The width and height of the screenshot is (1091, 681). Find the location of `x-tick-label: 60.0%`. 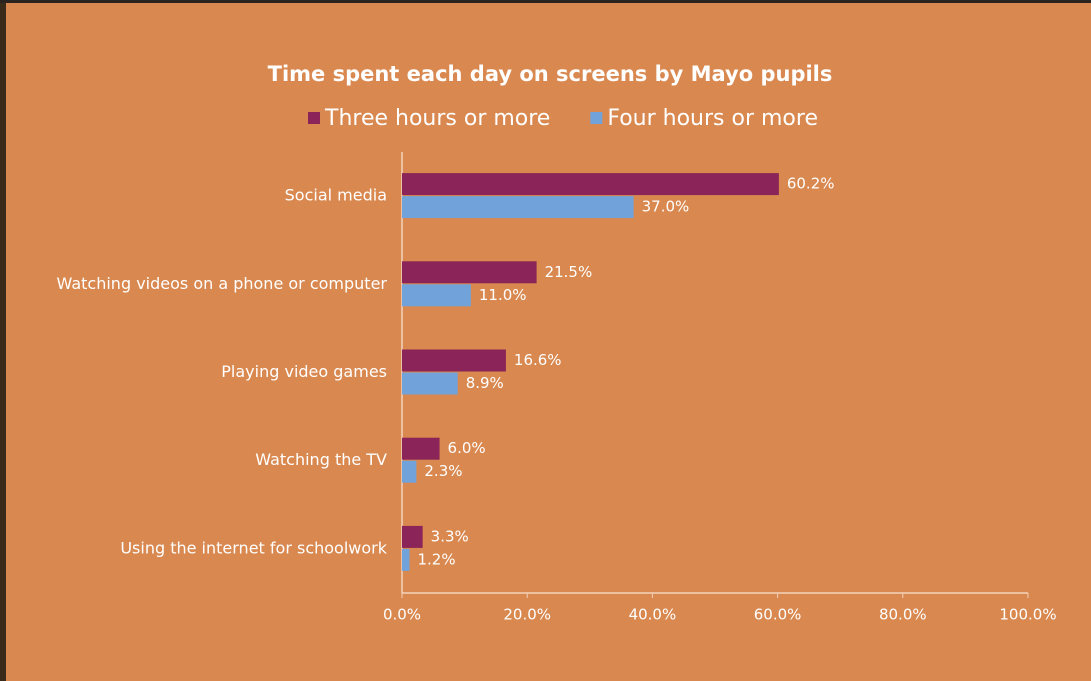

x-tick-label: 60.0% is located at coordinates (778, 615).